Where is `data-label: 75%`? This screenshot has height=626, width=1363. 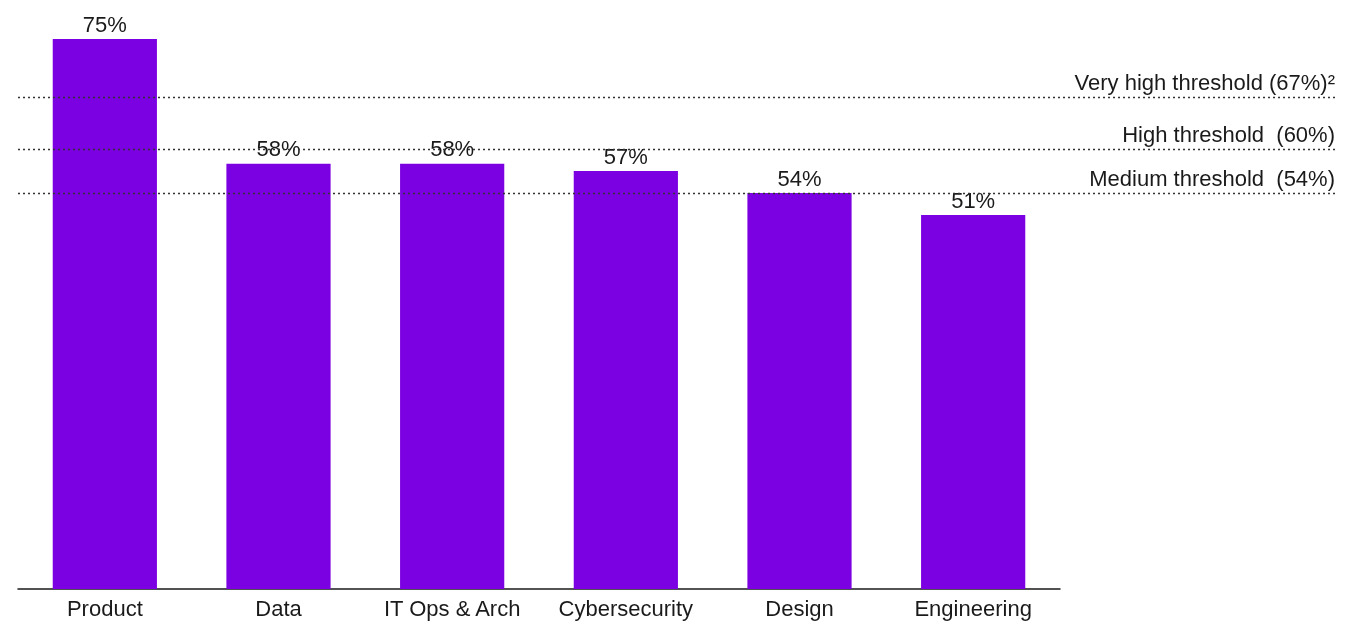
data-label: 75% is located at coordinates (104, 24).